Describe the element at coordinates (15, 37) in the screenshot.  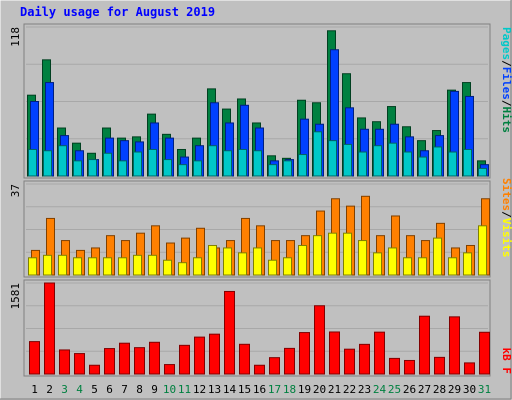
I see `top-max-label: 118` at that location.